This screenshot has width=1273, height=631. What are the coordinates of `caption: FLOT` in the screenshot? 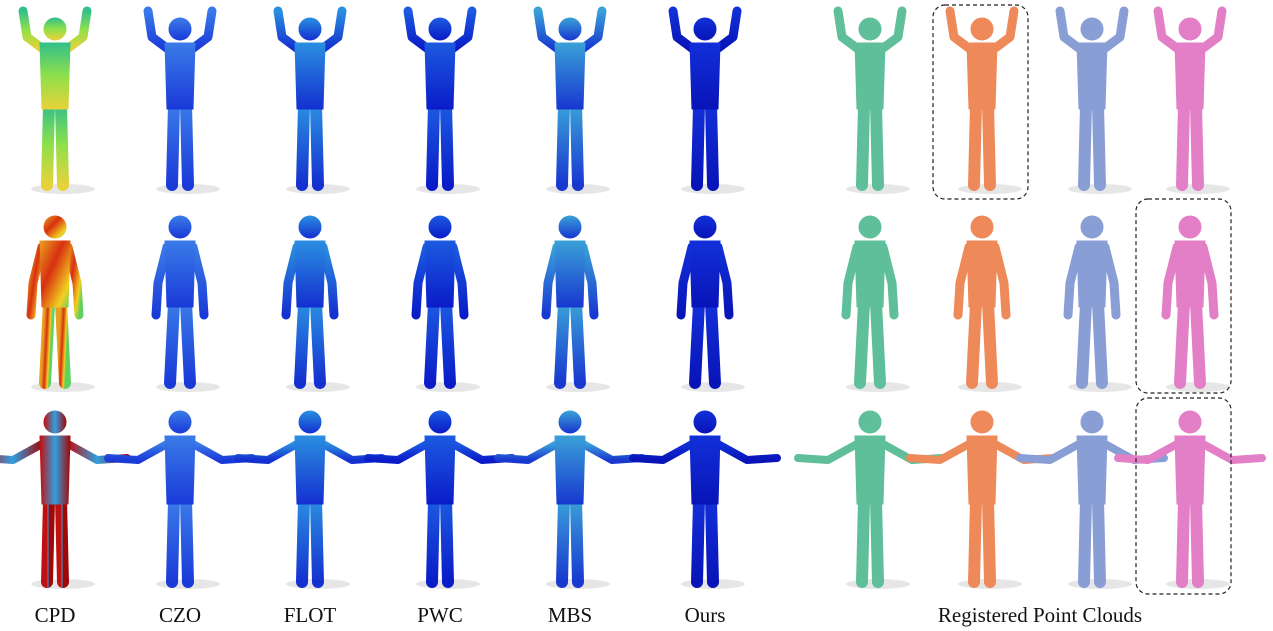 It's located at (310, 615).